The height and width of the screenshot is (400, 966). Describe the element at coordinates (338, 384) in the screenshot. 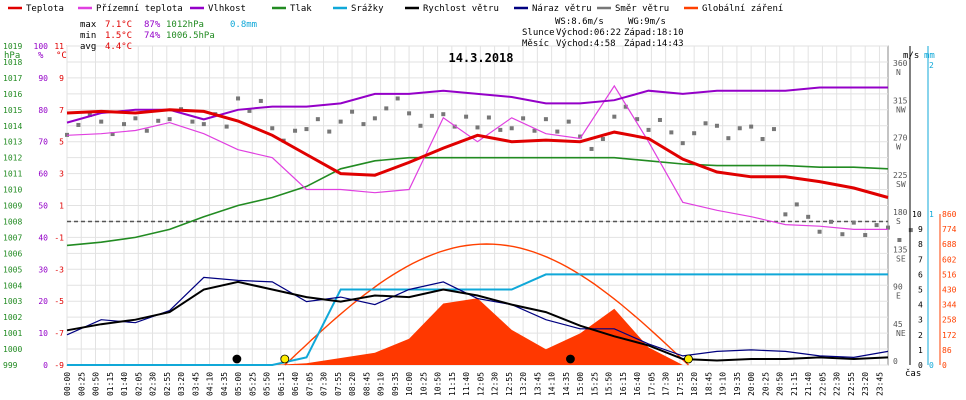

I see `tick-time: 07:55` at that location.